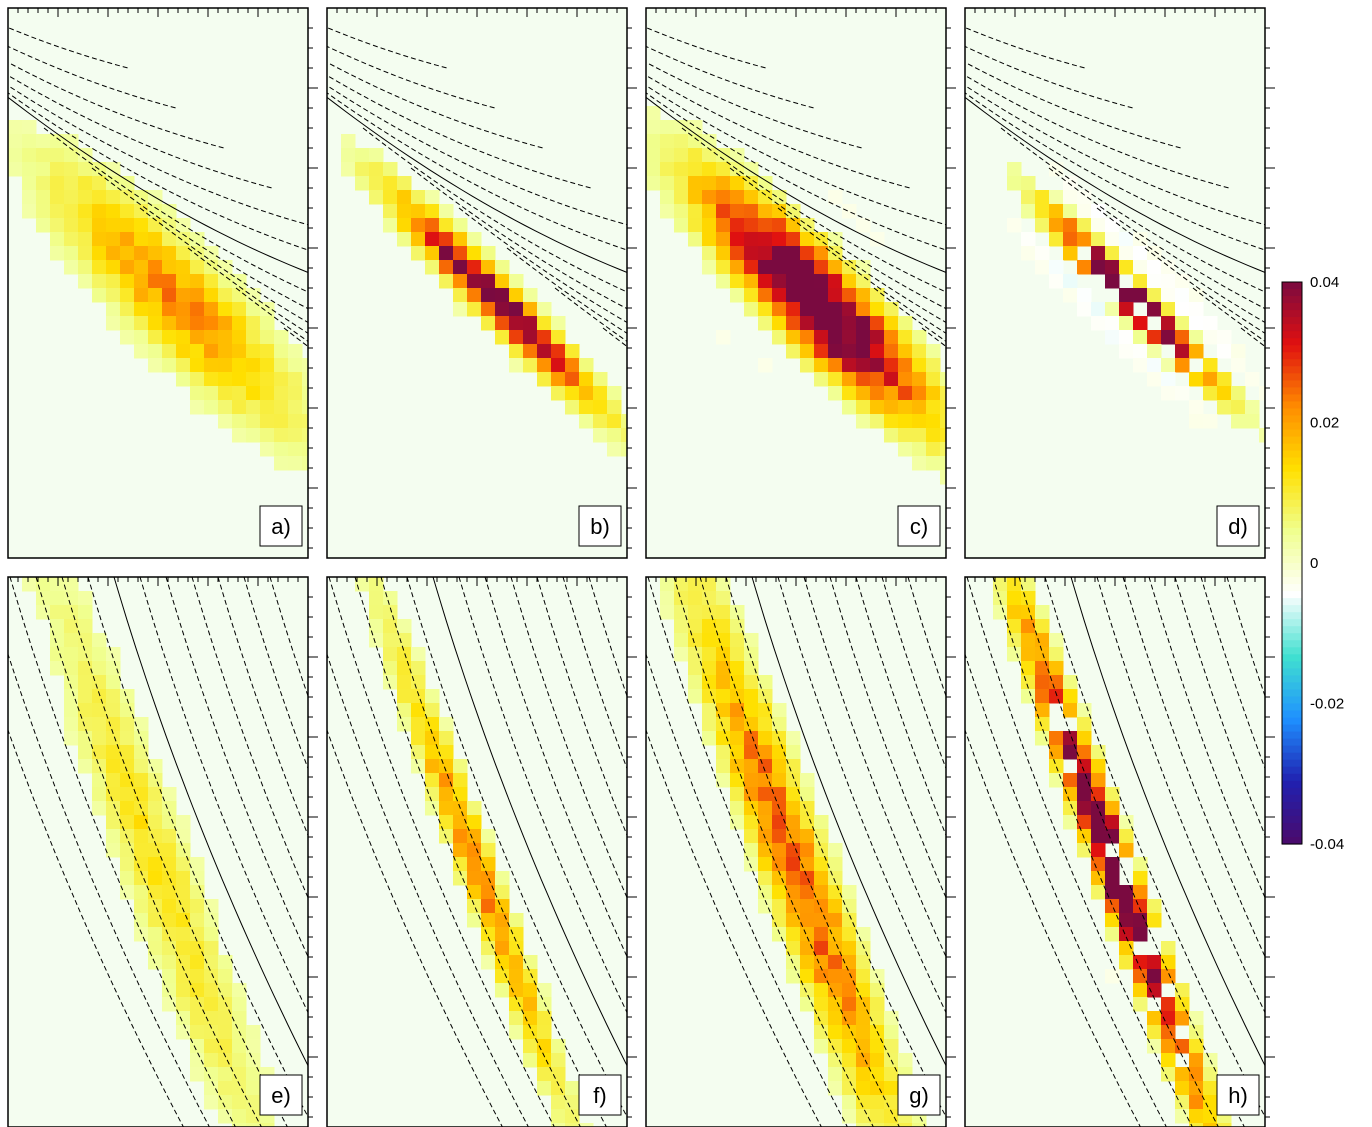 The height and width of the screenshot is (1127, 1372). Describe the element at coordinates (162, 283) in the screenshot. I see `panel-a: a)` at that location.